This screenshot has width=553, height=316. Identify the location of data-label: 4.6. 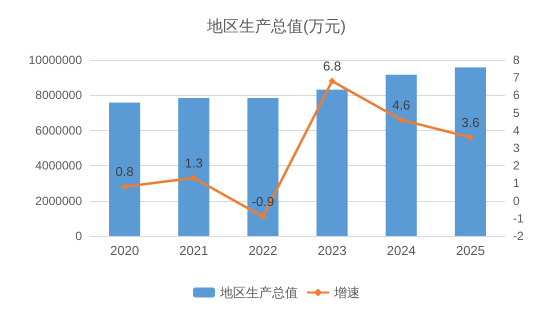
(401, 104).